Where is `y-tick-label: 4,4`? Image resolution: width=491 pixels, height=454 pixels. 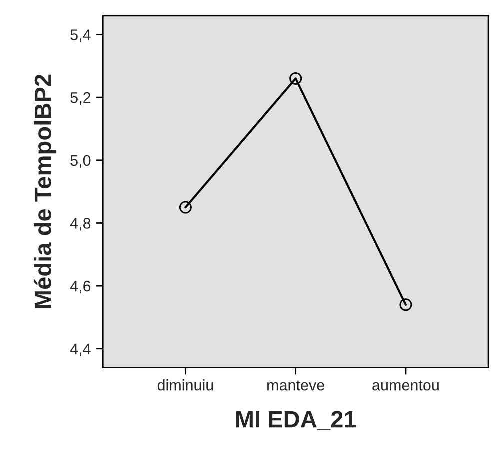
y-tick-label: 4,4 is located at coordinates (80, 350).